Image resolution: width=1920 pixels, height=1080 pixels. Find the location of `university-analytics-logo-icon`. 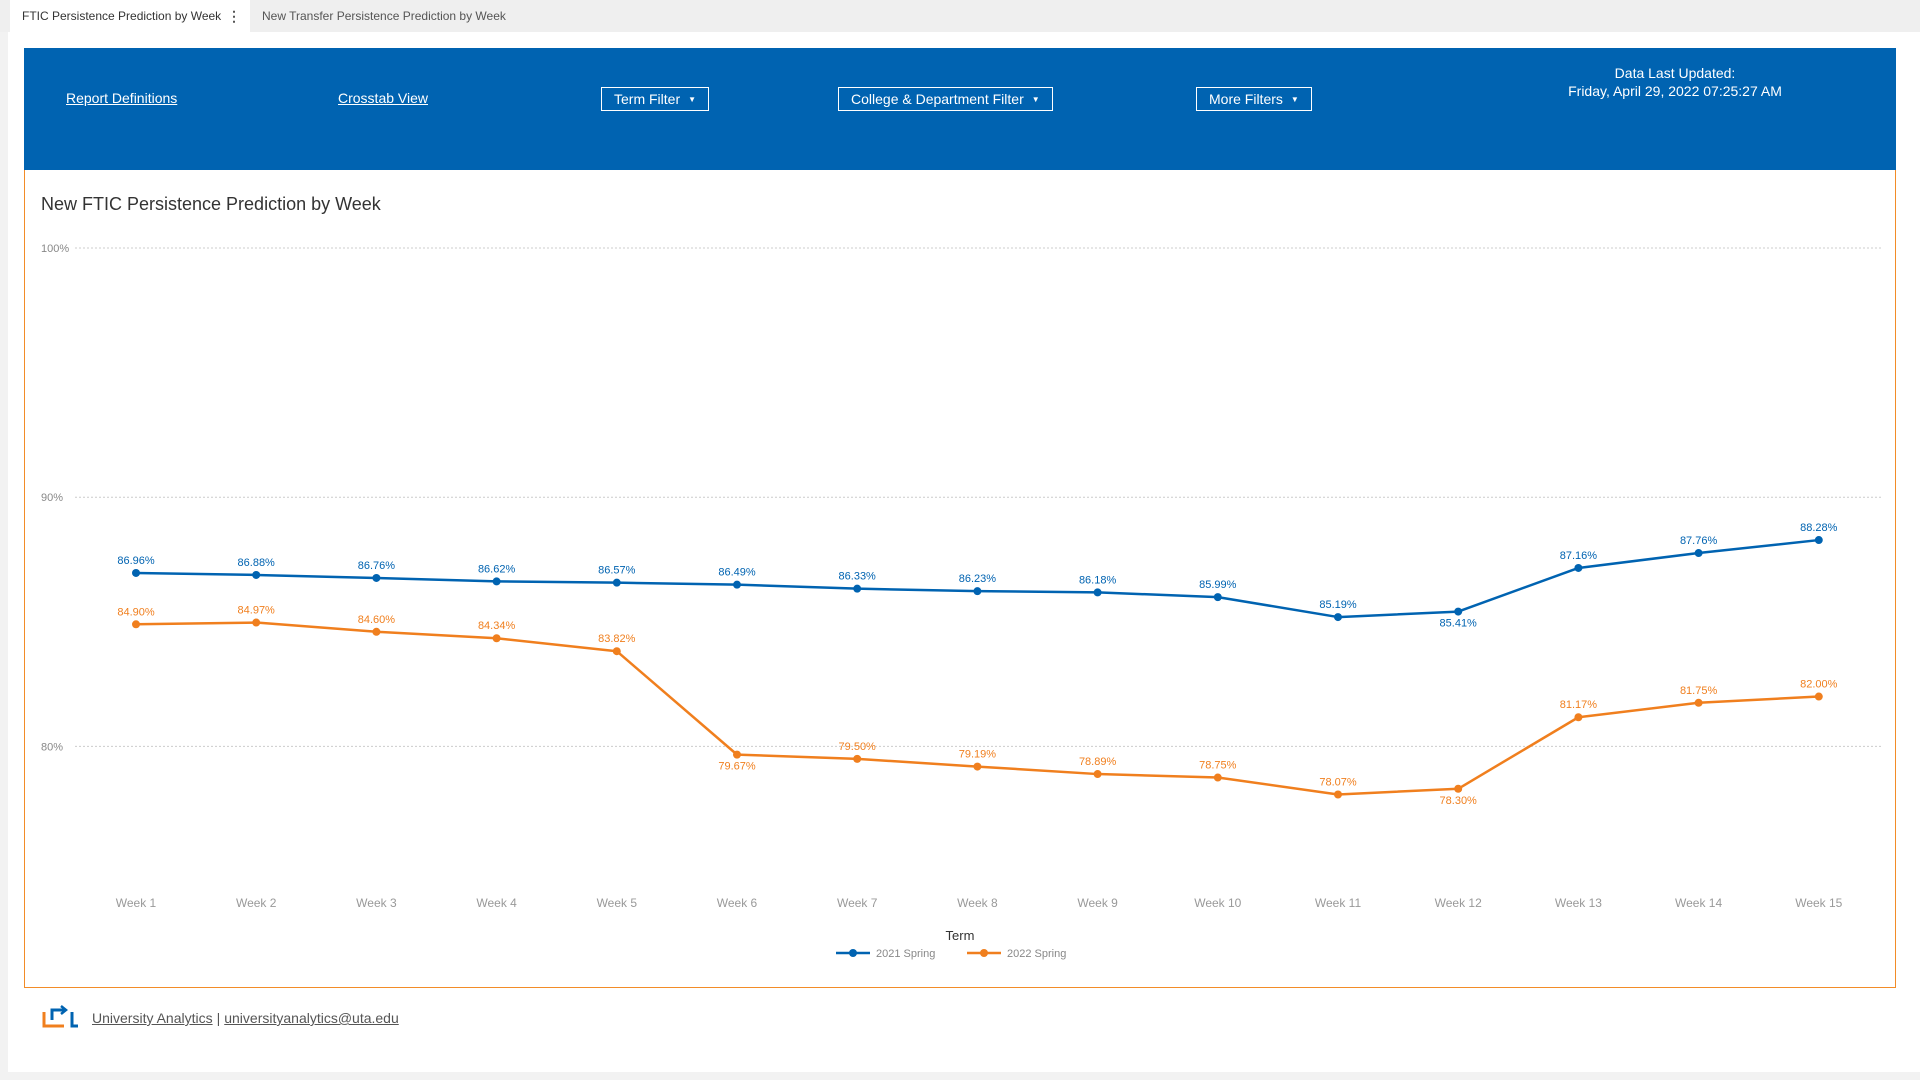

university-analytics-logo-icon is located at coordinates (60, 1016).